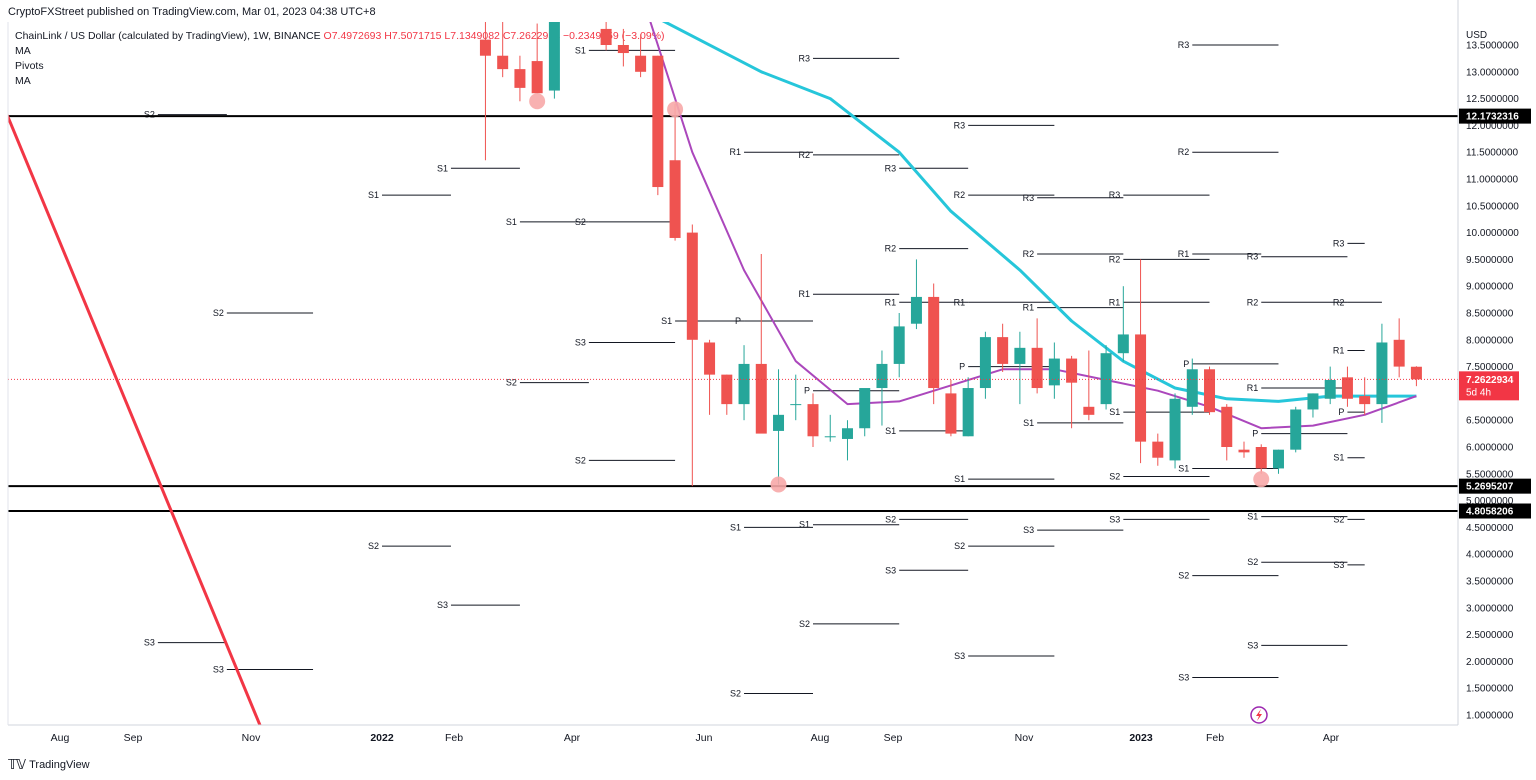 Image resolution: width=1536 pixels, height=780 pixels. I want to click on indicator-ma-2: MA, so click(23, 81).